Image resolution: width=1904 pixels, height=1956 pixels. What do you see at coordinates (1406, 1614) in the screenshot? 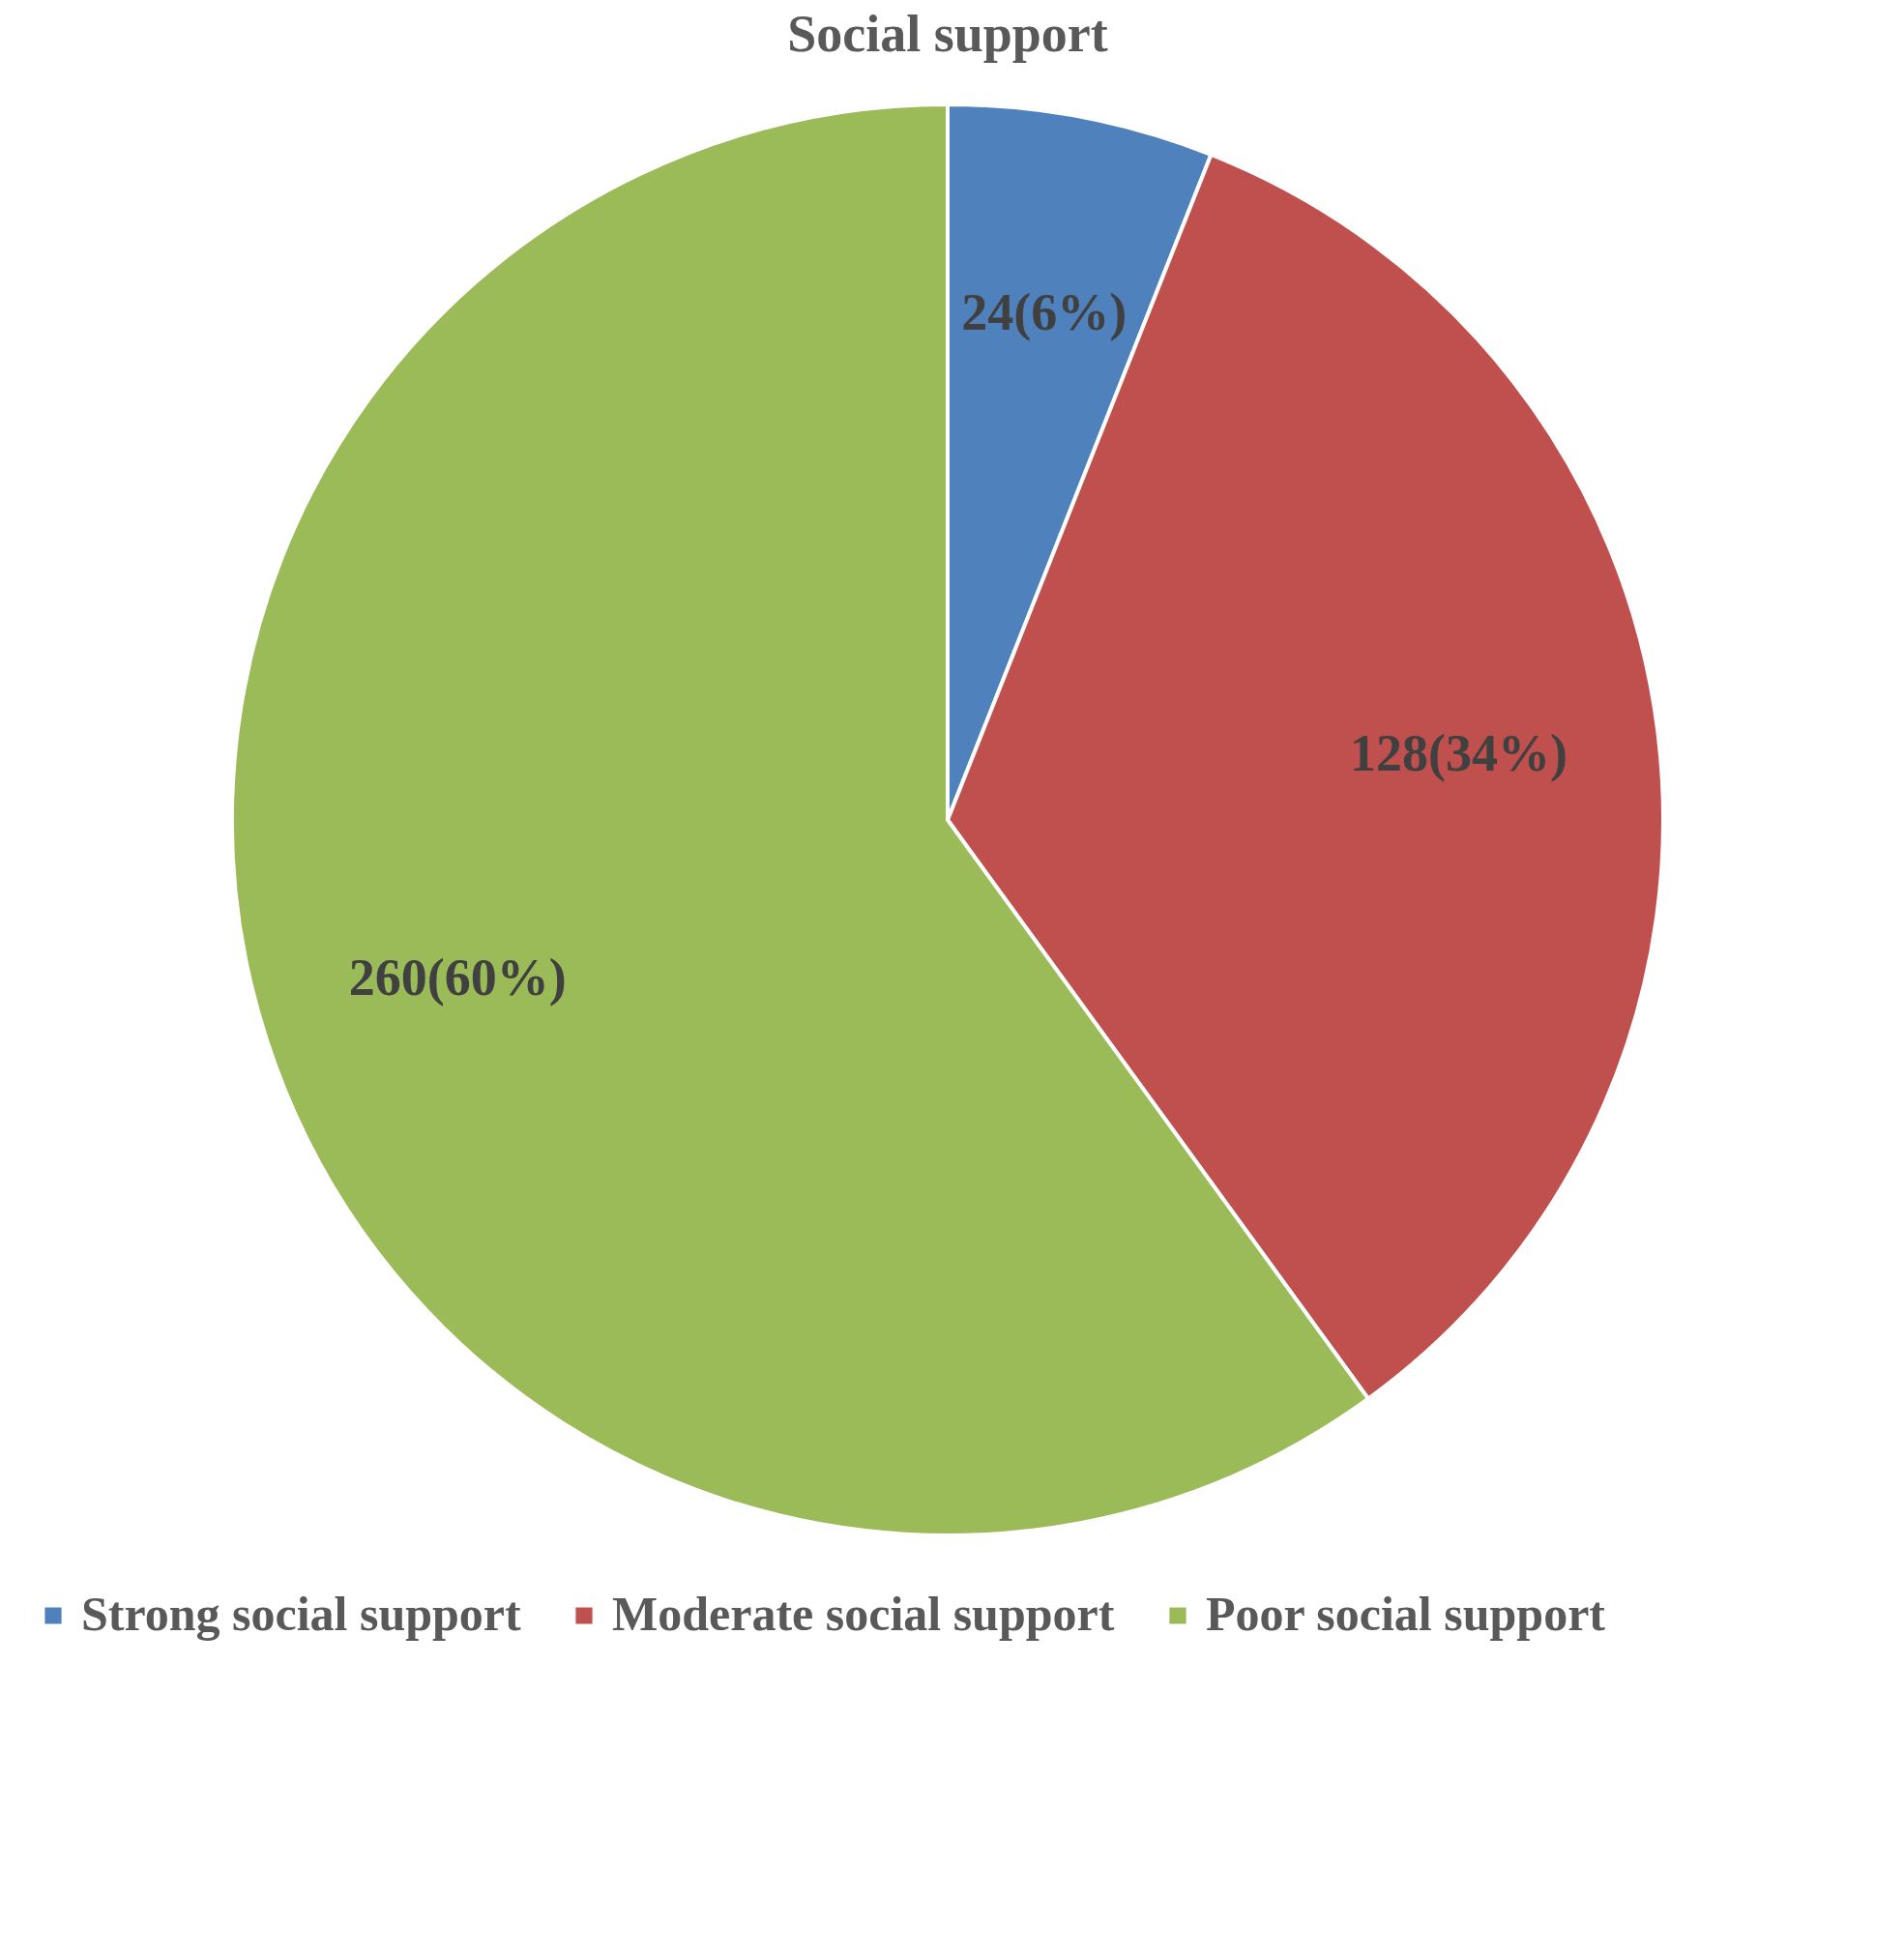
I see `legend-label: Poor social support` at bounding box center [1406, 1614].